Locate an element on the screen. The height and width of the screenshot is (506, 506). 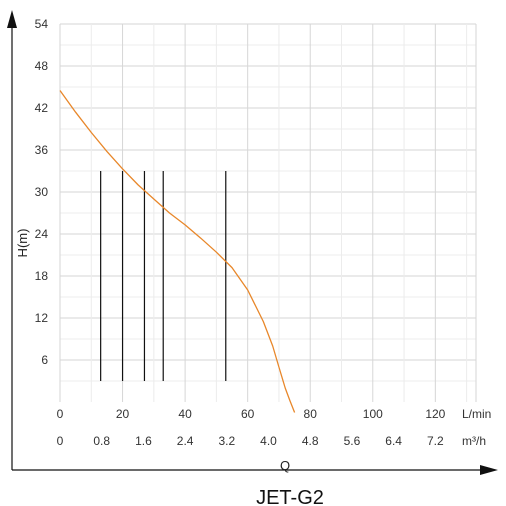
y-tick-label: 36 is located at coordinates (42, 150).